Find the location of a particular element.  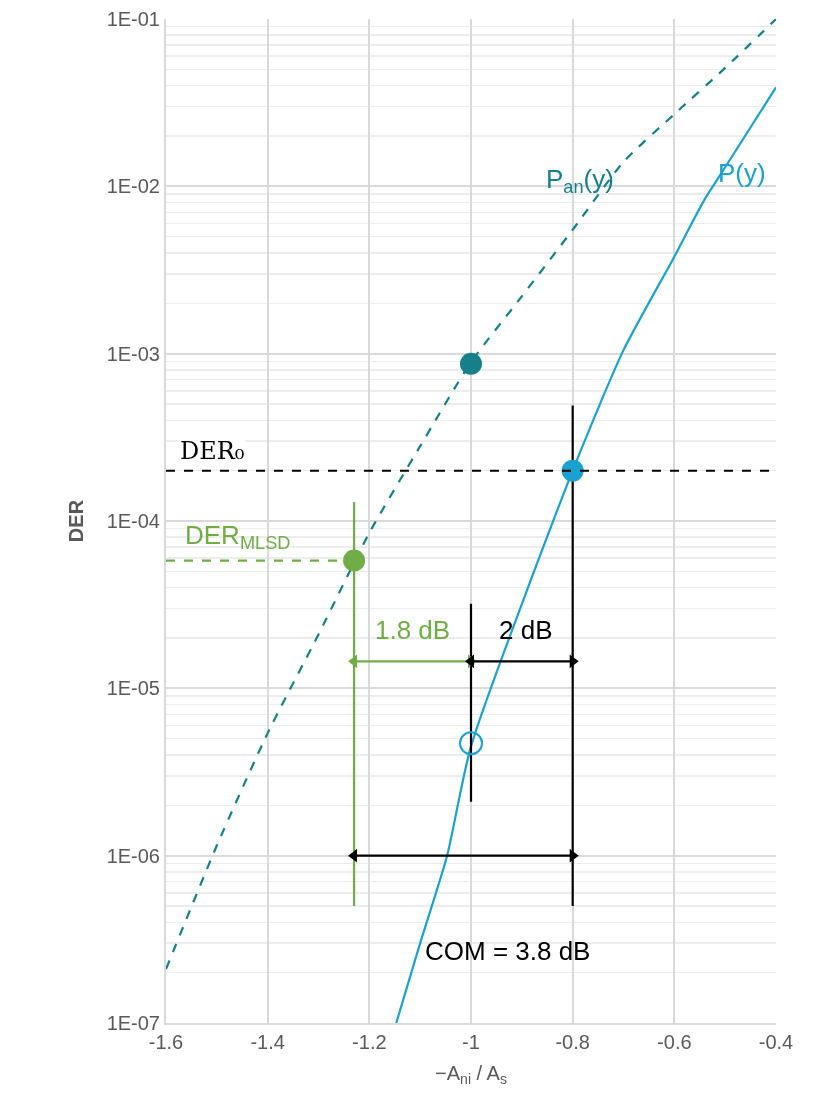

annotation: COM = 3.8 dB is located at coordinates (508, 951).